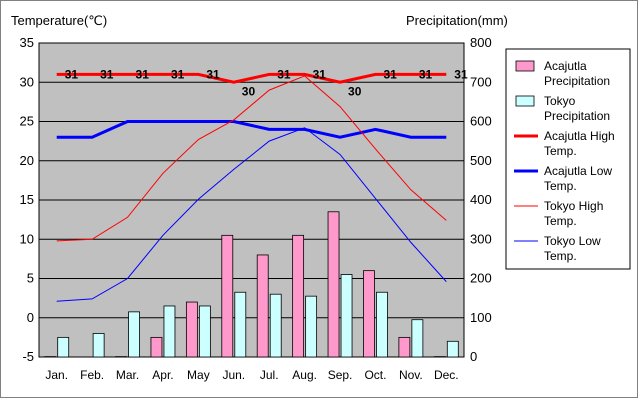 Image resolution: width=640 pixels, height=402 pixels. What do you see at coordinates (27, 121) in the screenshot?
I see `left-tick-label: 25` at bounding box center [27, 121].